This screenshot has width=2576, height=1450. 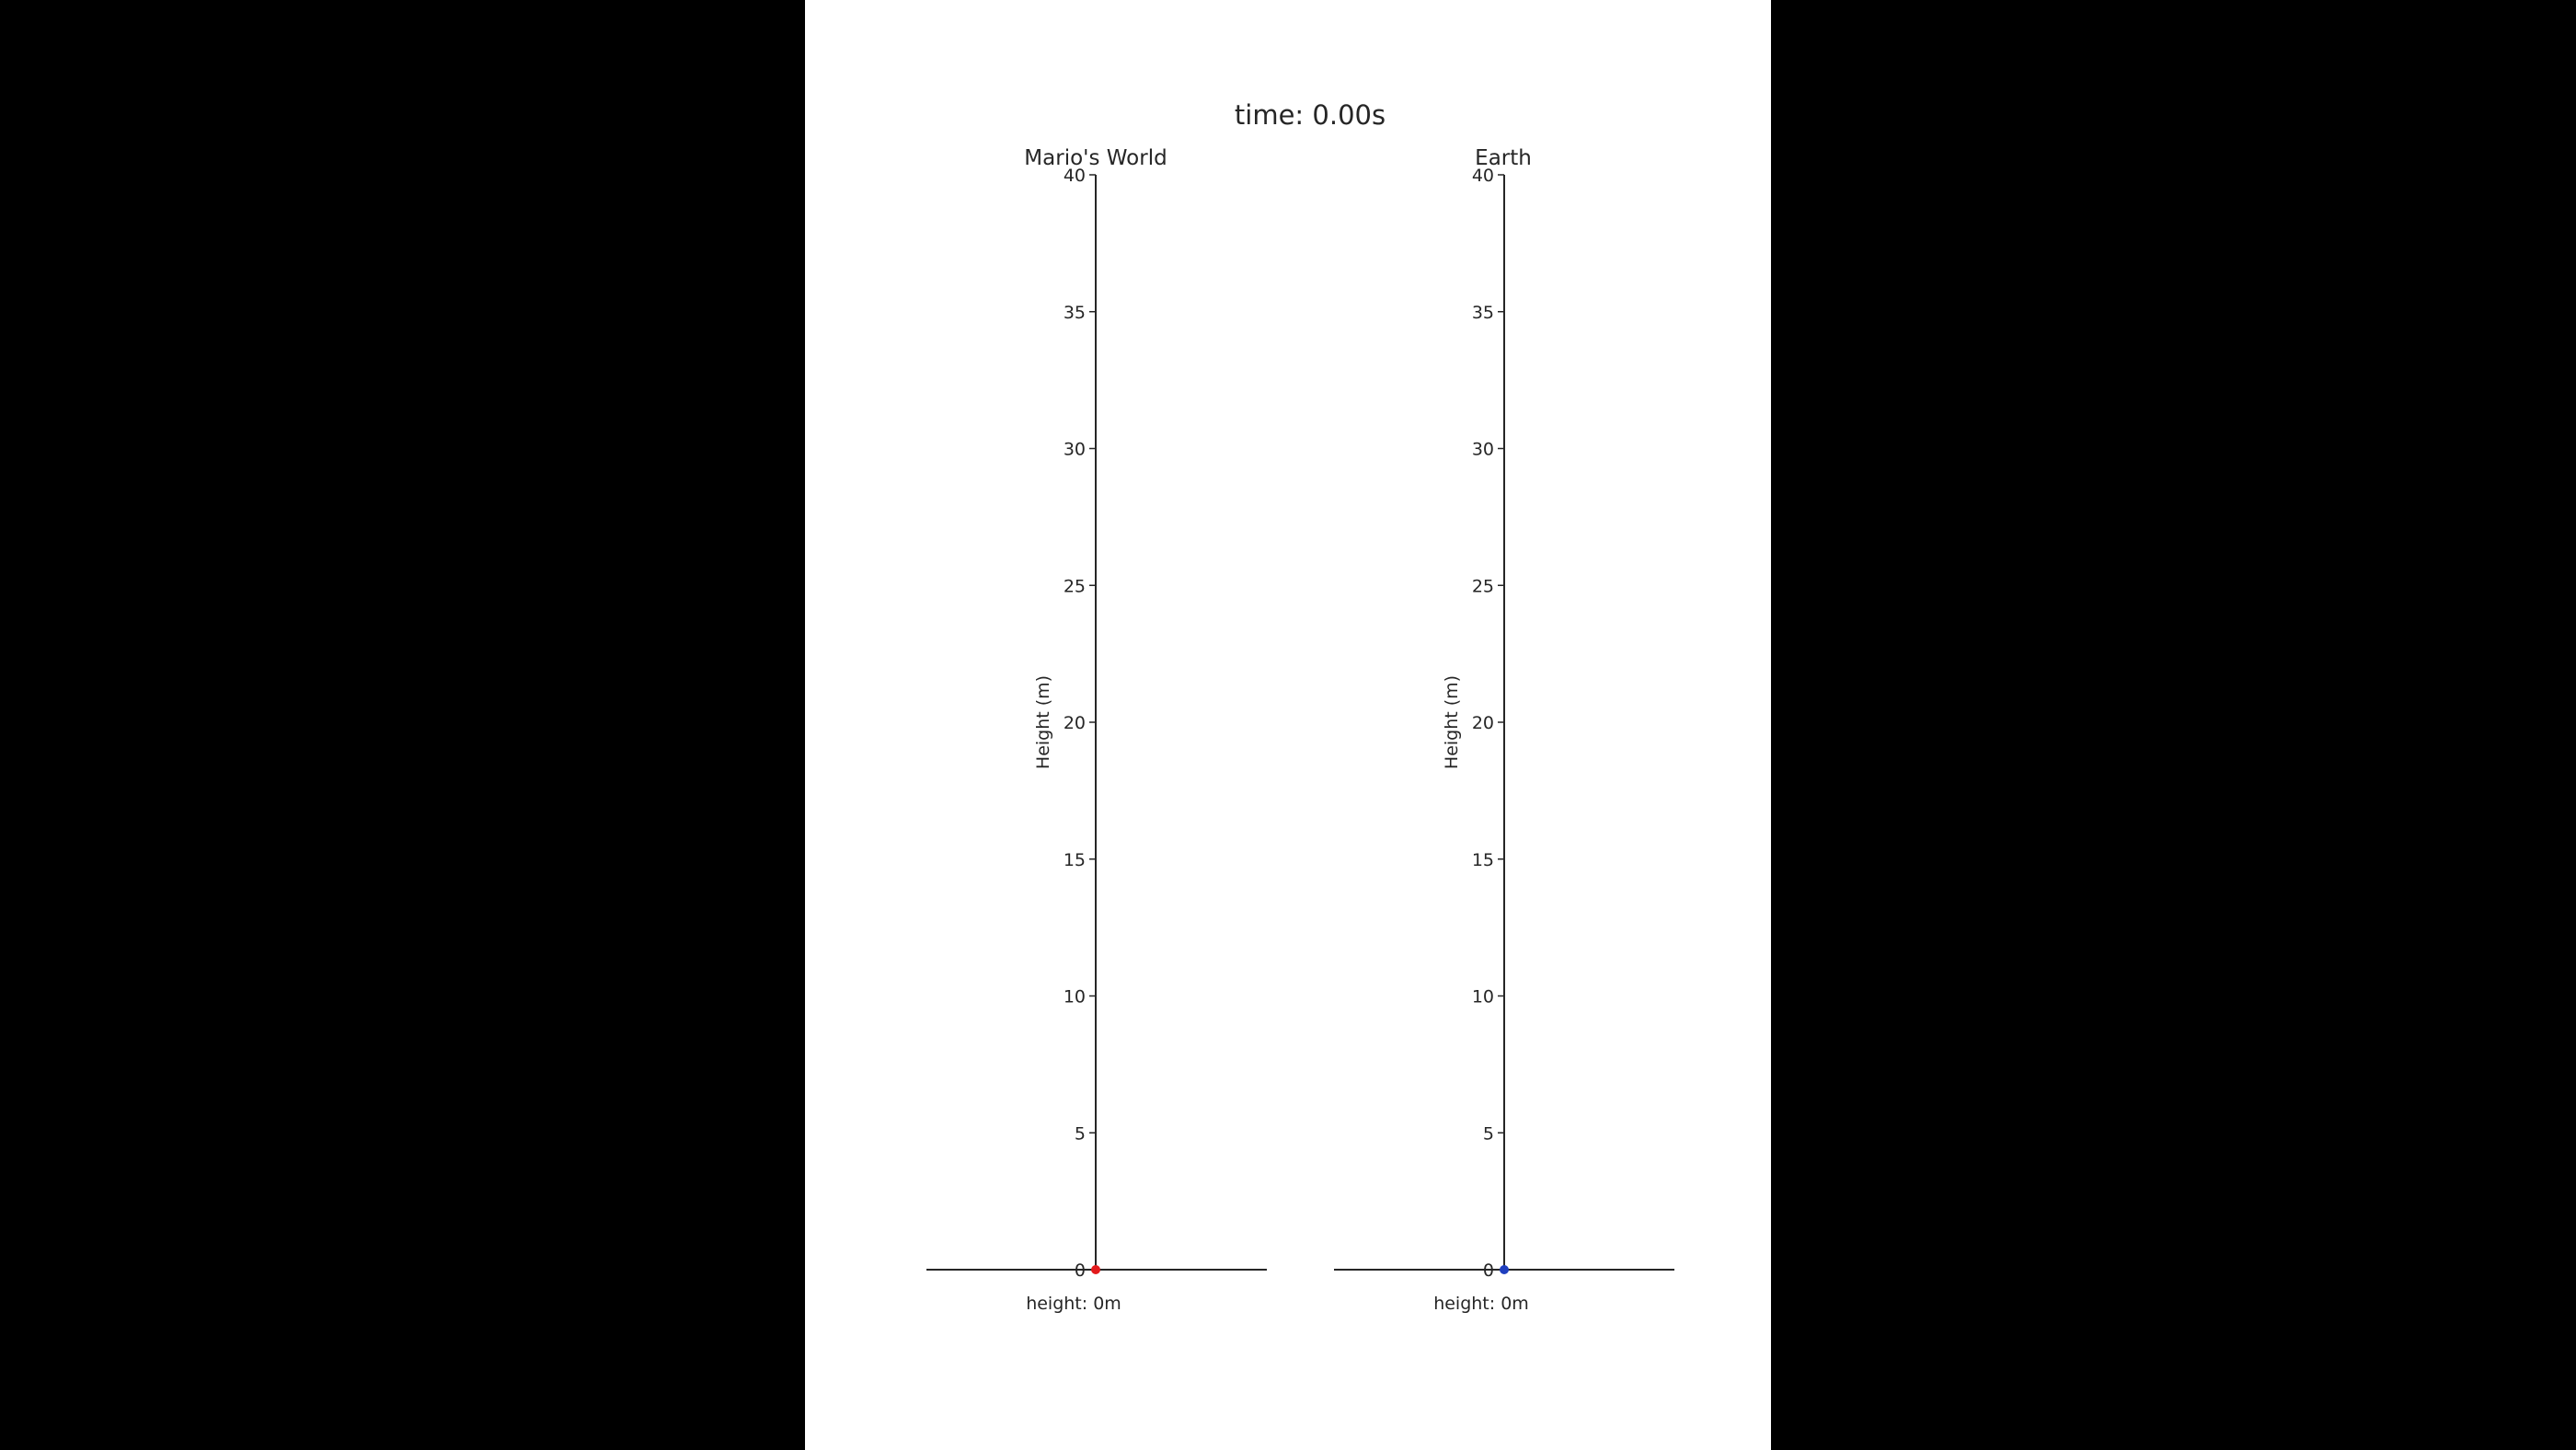 What do you see at coordinates (1483, 860) in the screenshot?
I see `earth-y-tick-label: 15` at bounding box center [1483, 860].